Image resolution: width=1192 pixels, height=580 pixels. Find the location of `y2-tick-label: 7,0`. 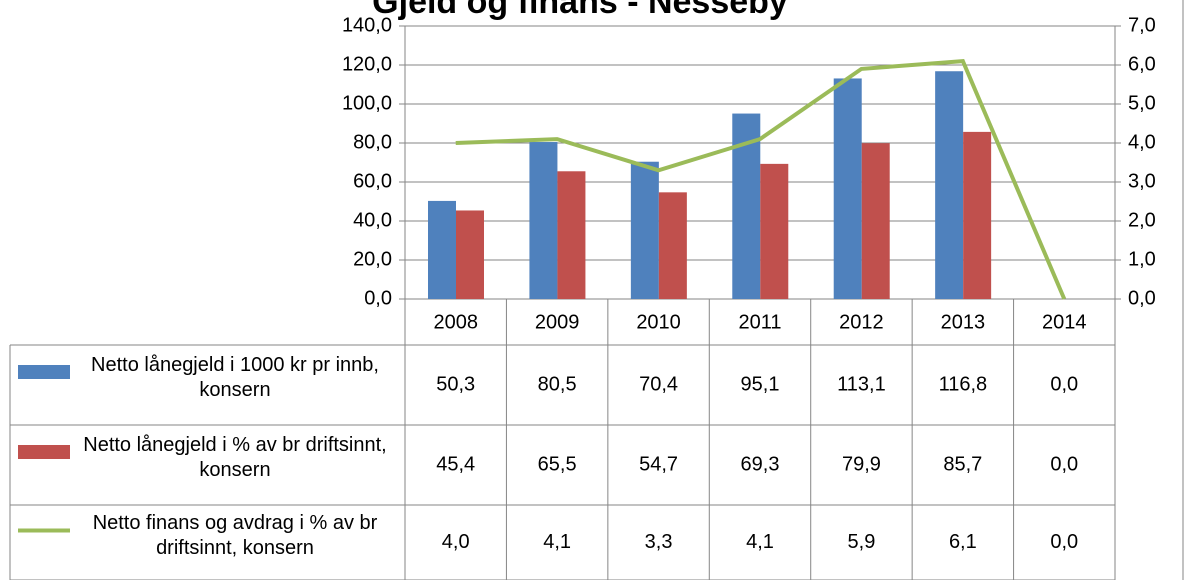

y2-tick-label: 7,0 is located at coordinates (1142, 25).